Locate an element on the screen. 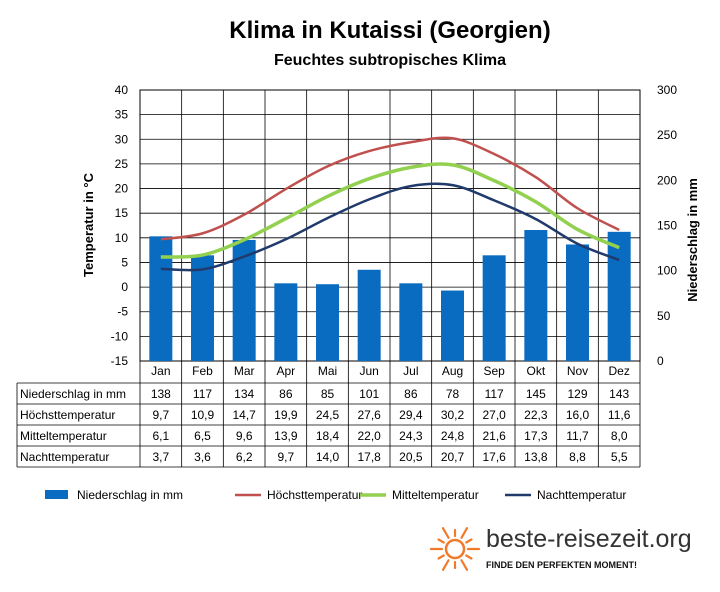 This screenshot has width=720, height=592. left-tick-label: 10 is located at coordinates (122, 238).